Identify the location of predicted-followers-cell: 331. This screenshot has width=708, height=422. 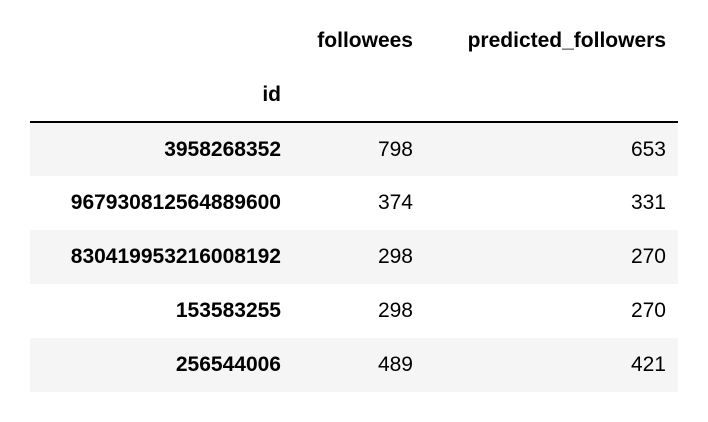
(648, 202).